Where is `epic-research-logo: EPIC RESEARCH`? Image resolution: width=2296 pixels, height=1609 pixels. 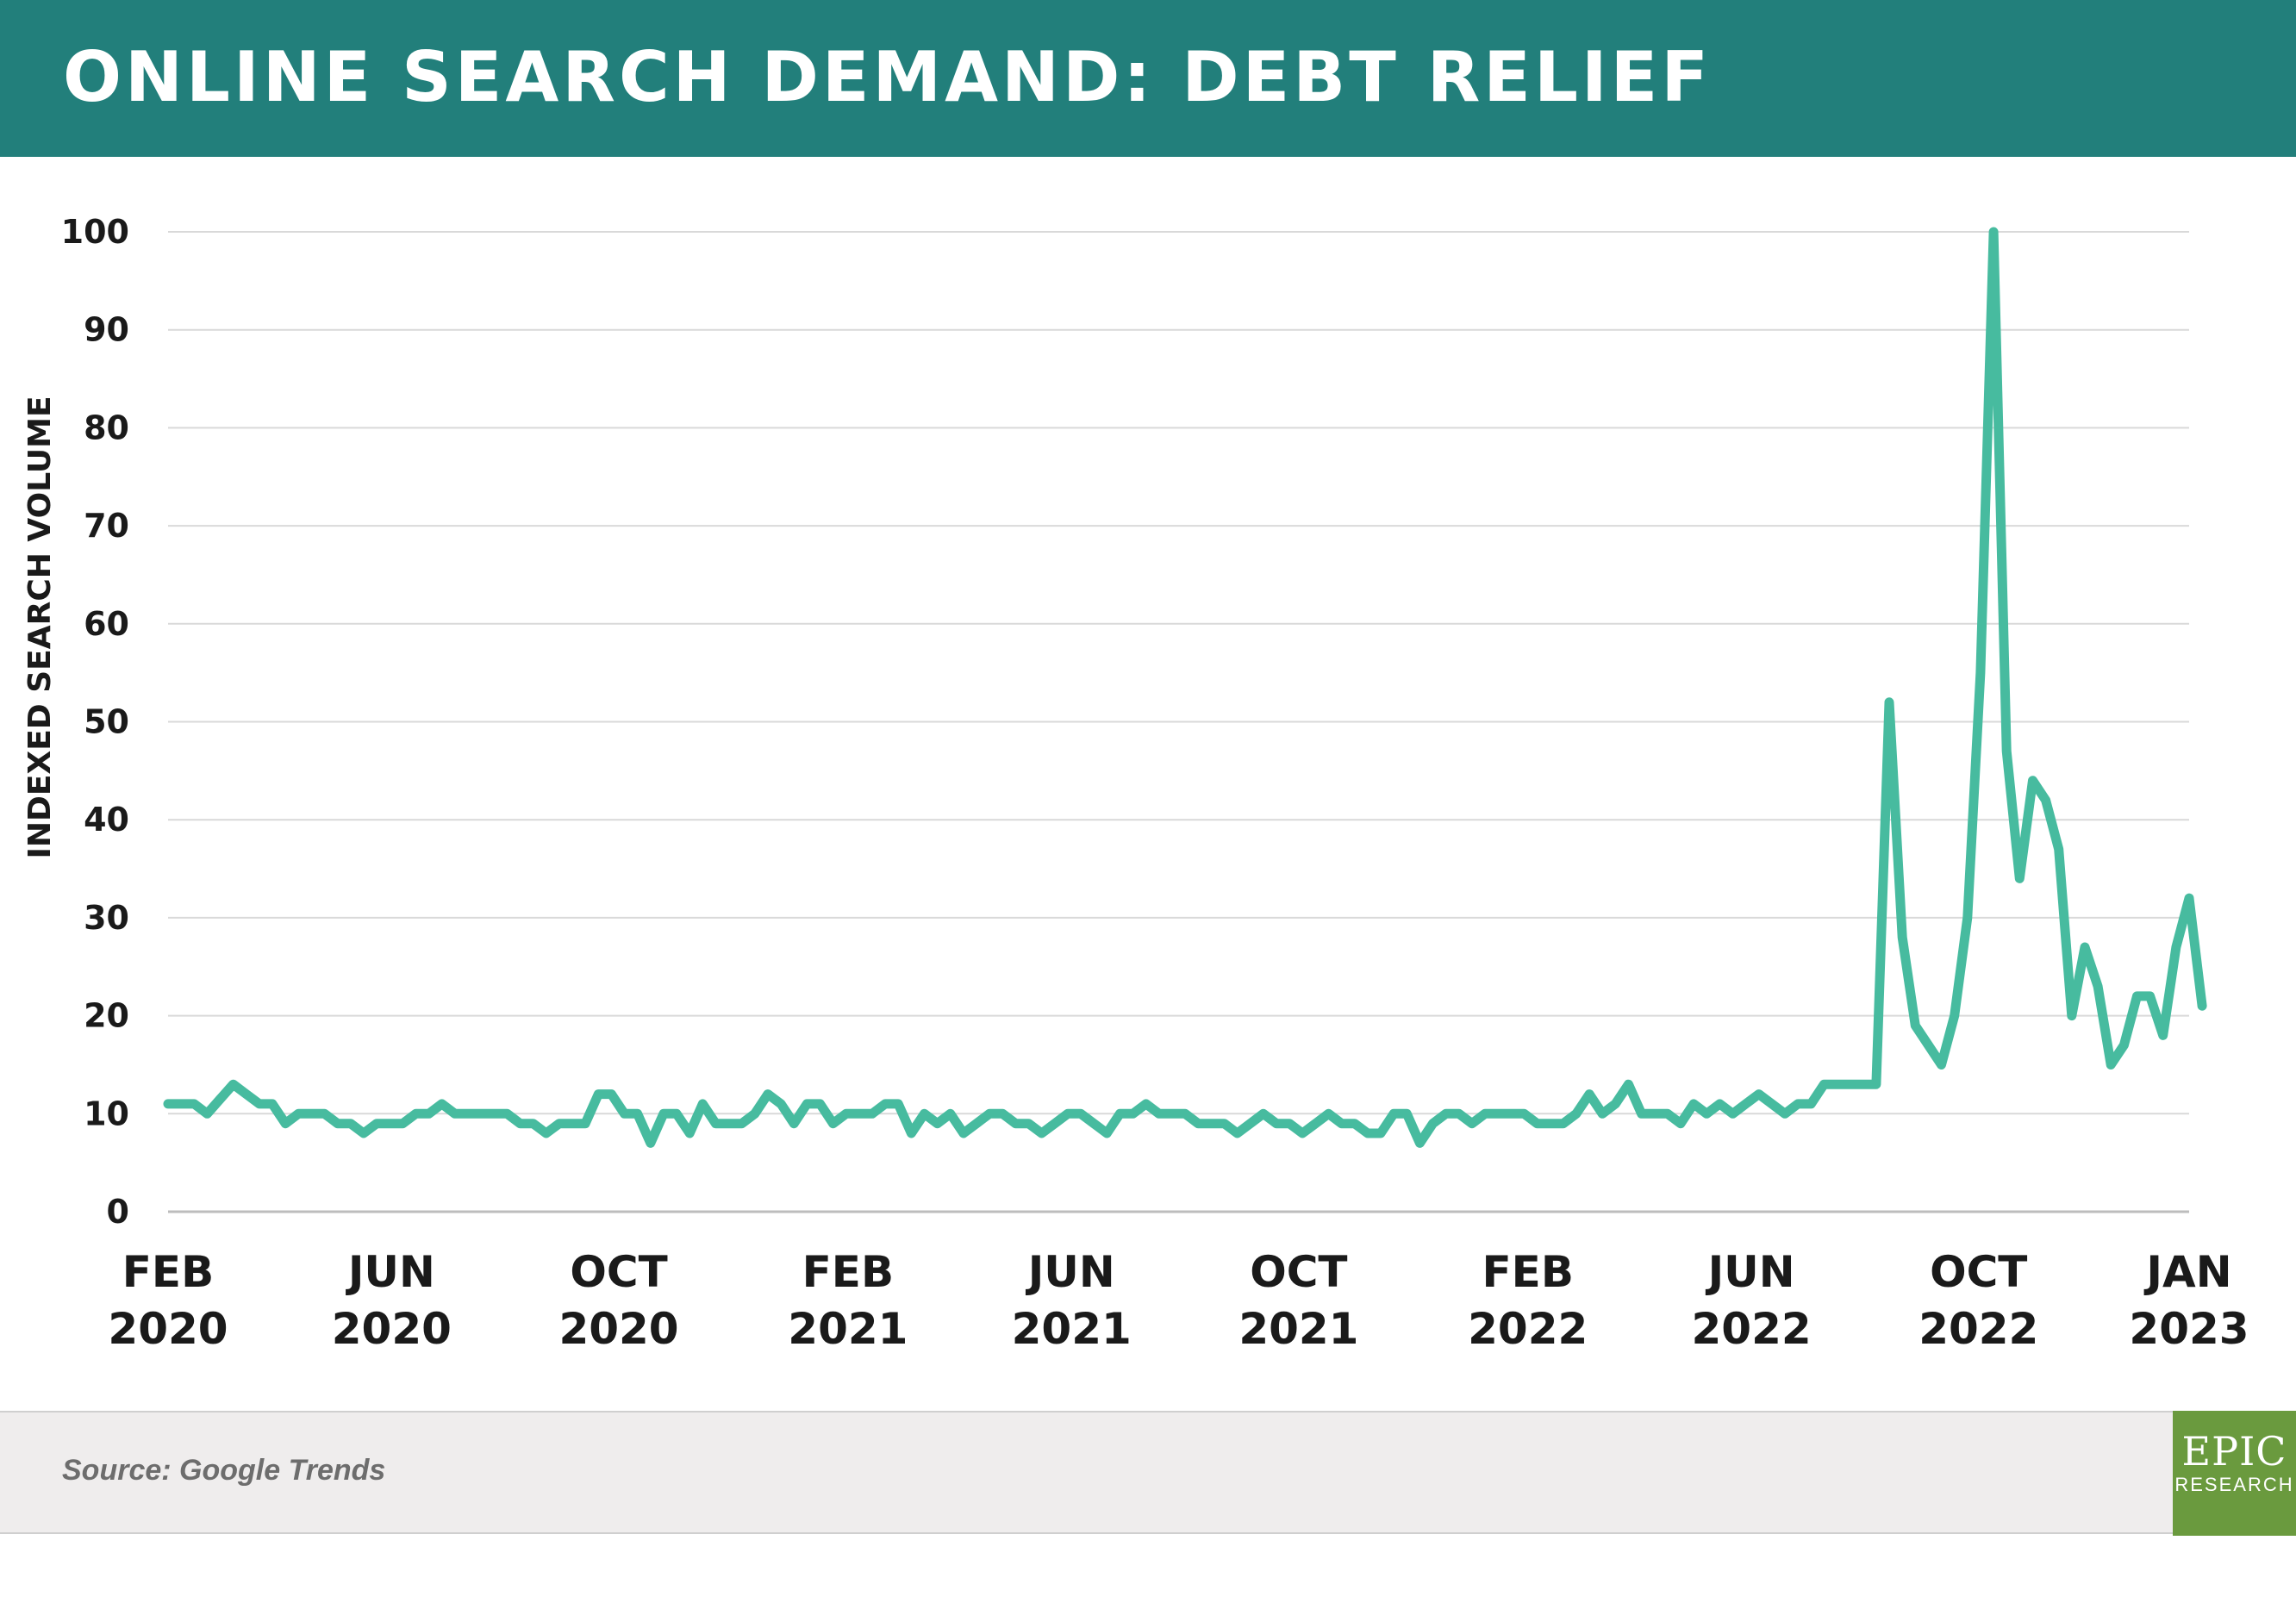 epic-research-logo: EPIC RESEARCH is located at coordinates (2234, 1473).